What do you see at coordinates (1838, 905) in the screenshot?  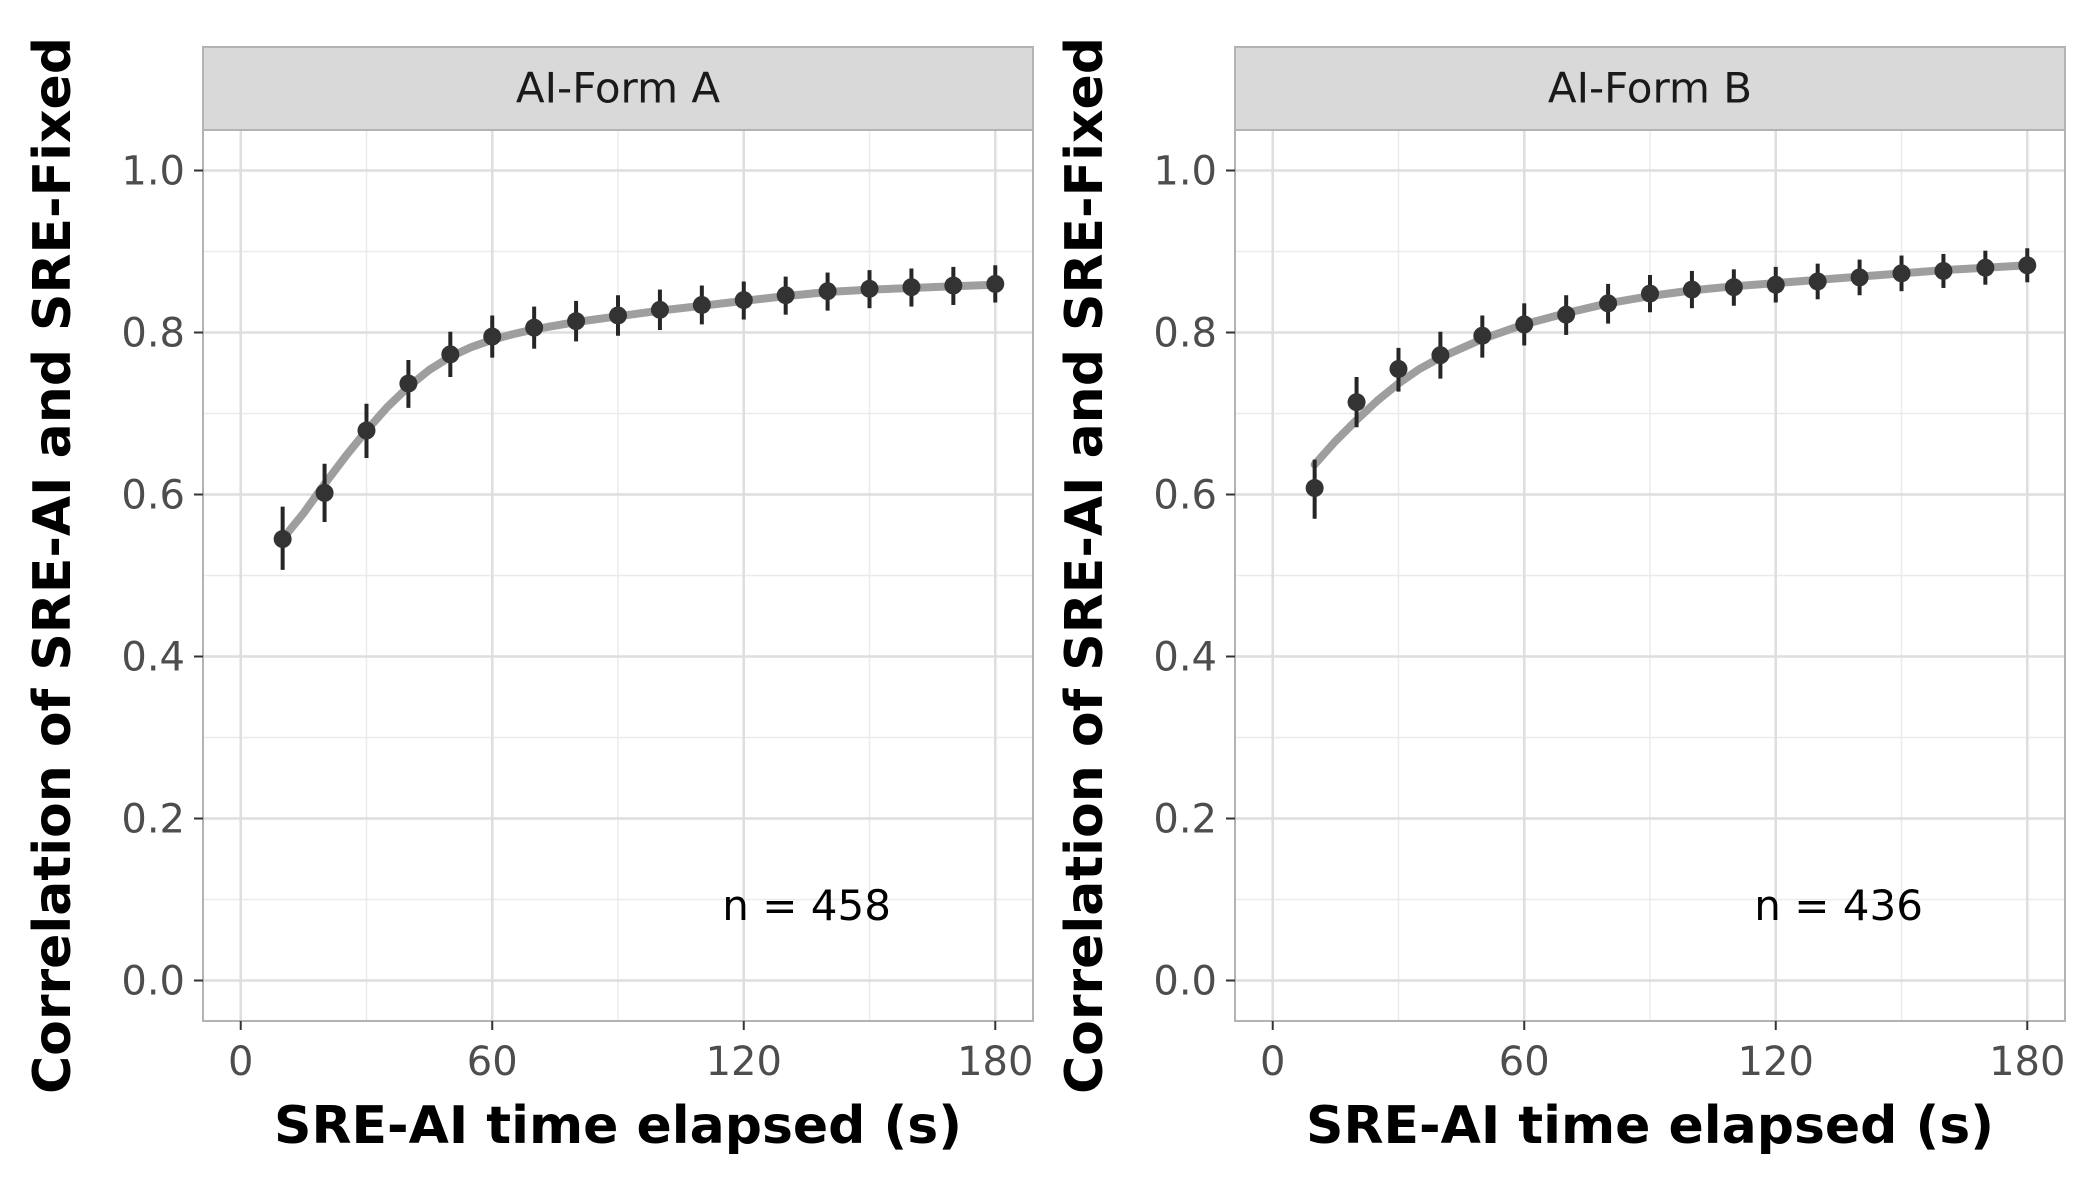 I see `sample-size-annotation: n = 436` at bounding box center [1838, 905].